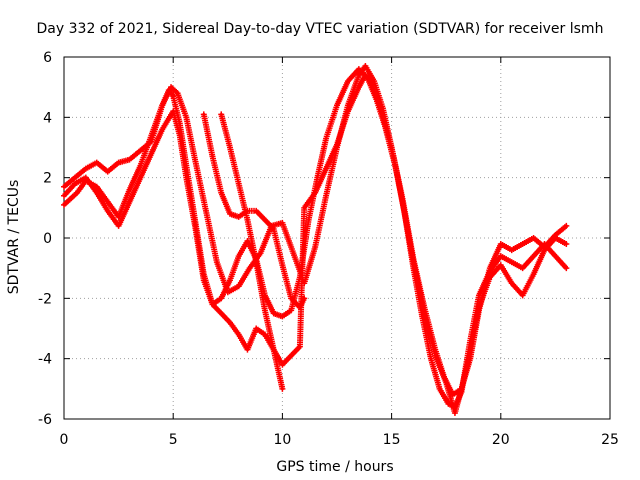 This screenshot has height=480, width=640. Describe the element at coordinates (282, 440) in the screenshot. I see `x-tick-label: 10` at that location.